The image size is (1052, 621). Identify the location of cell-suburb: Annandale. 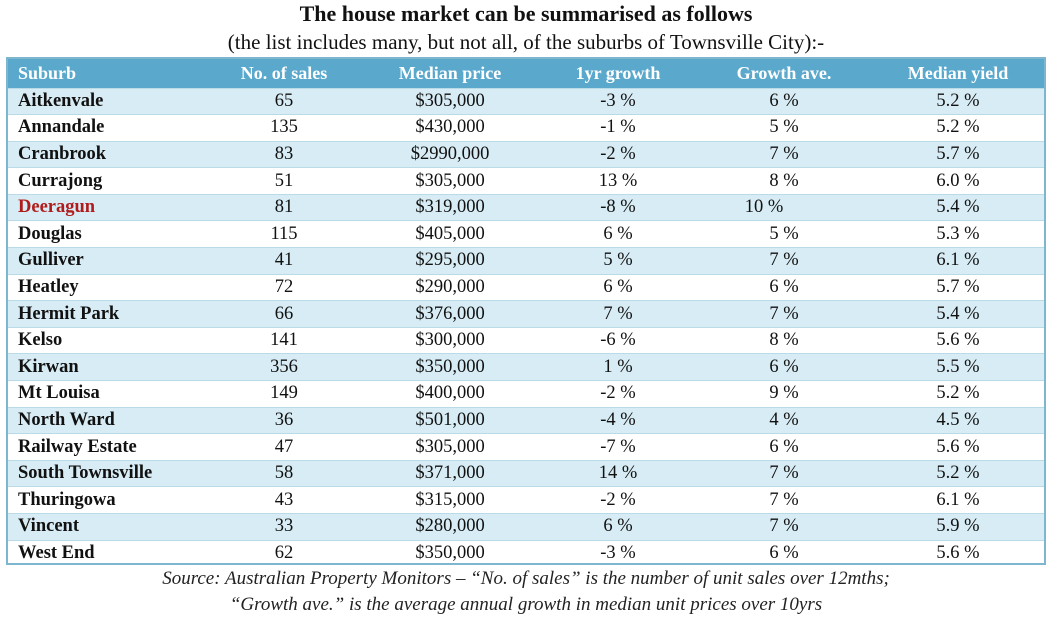
(106, 128).